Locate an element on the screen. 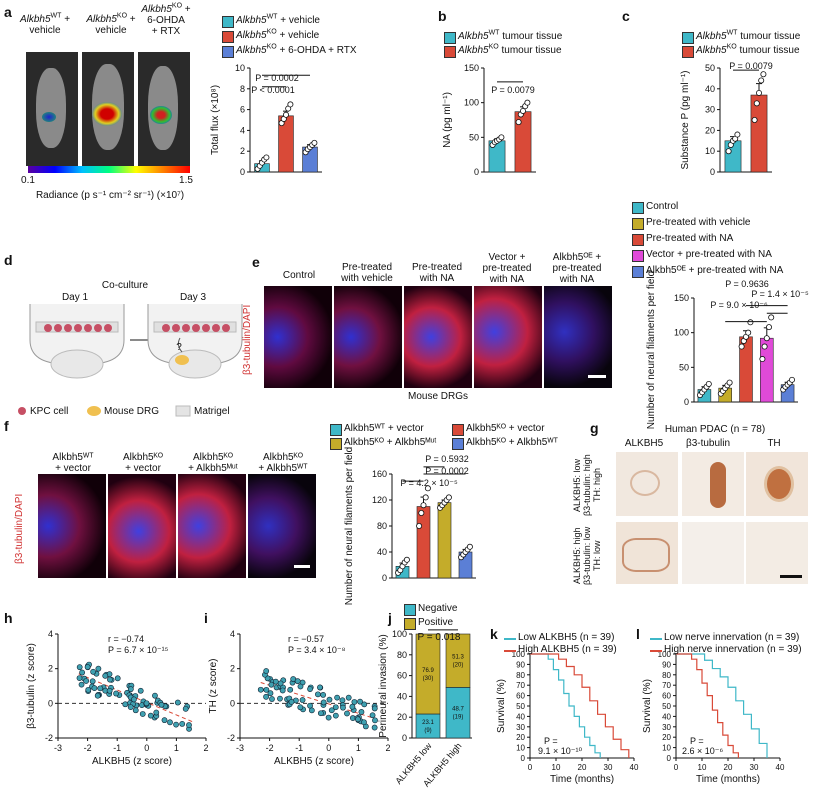  b-y-tick-label: 150 is located at coordinates (471, 68).